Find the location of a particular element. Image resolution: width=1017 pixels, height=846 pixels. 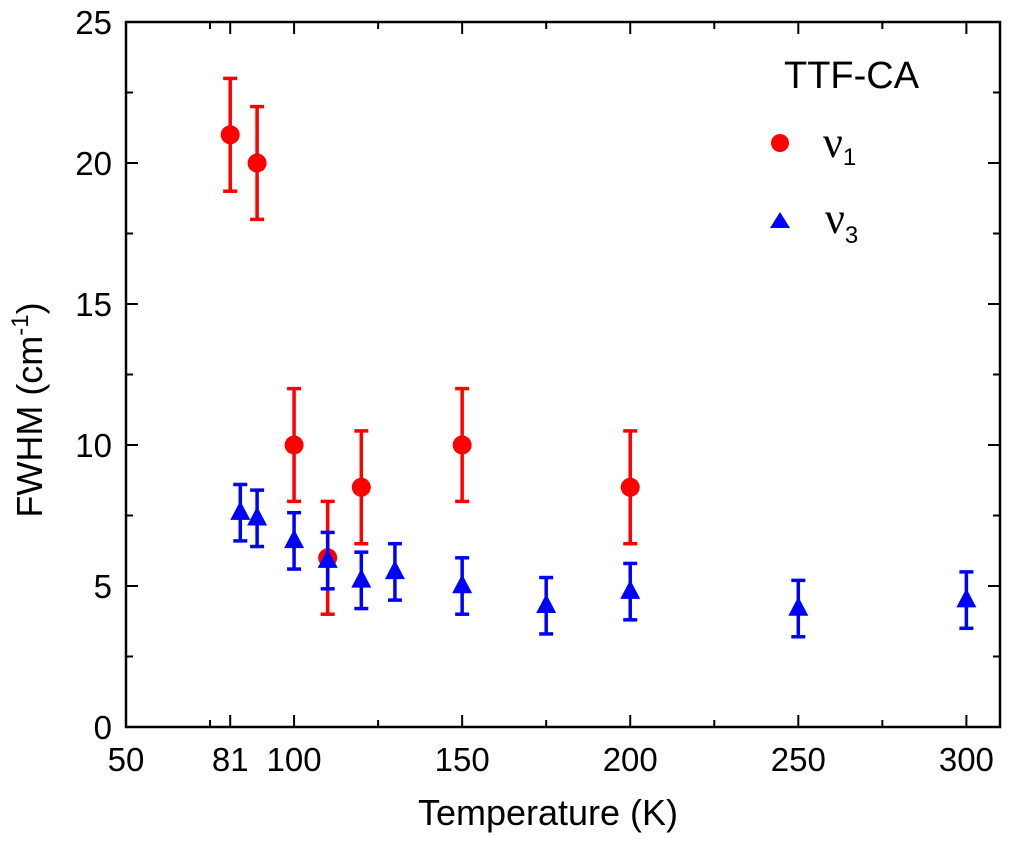

legend-marker-v3 is located at coordinates (780, 220).